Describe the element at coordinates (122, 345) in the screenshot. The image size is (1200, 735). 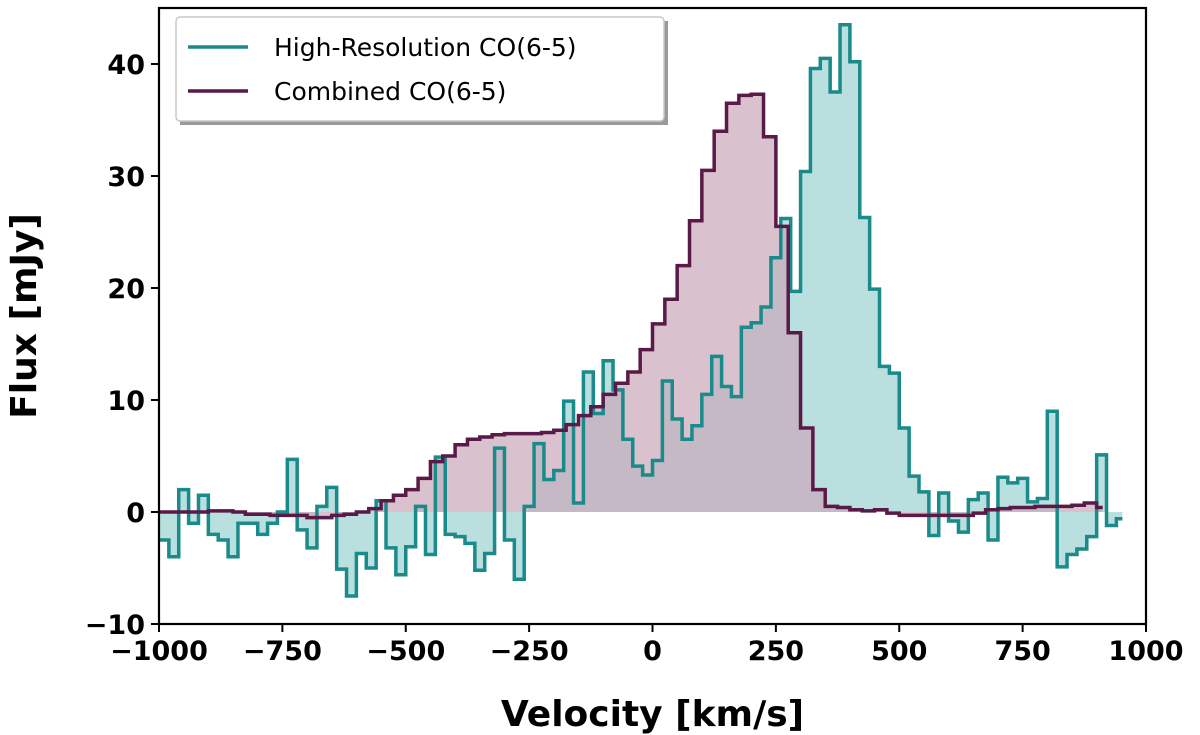
I see `y-axis: −10 0 10 20 30 40` at that location.